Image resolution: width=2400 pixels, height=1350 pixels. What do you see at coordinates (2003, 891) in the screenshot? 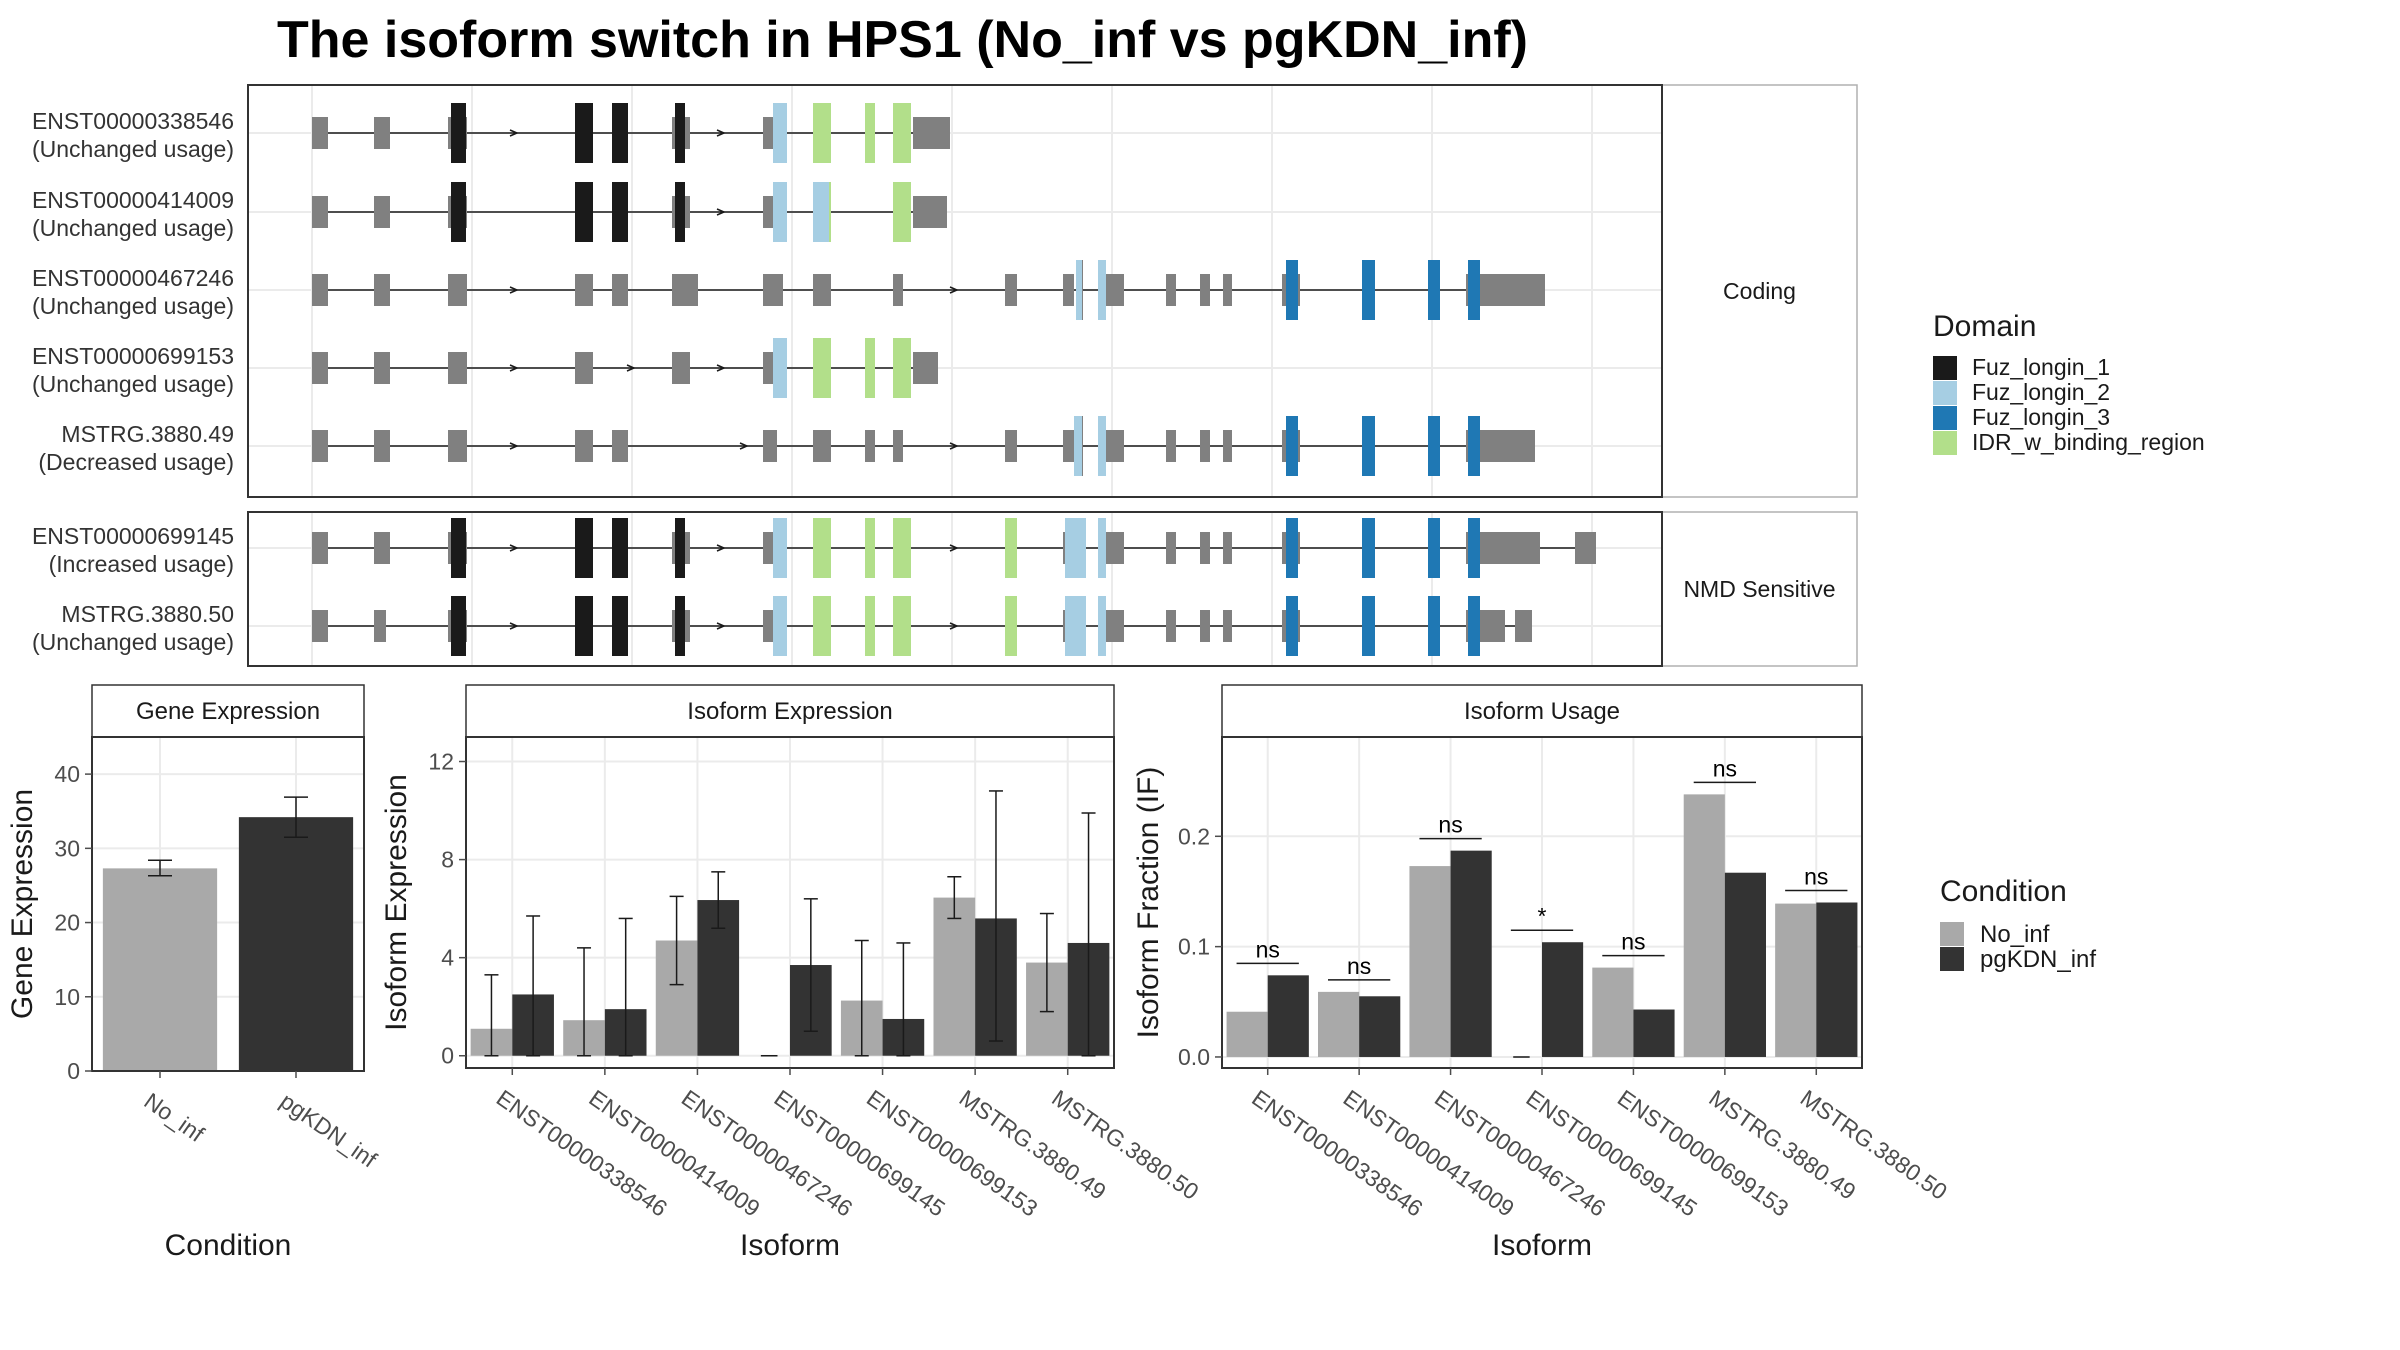
I see `condition-legend-title: Condition` at bounding box center [2003, 891].